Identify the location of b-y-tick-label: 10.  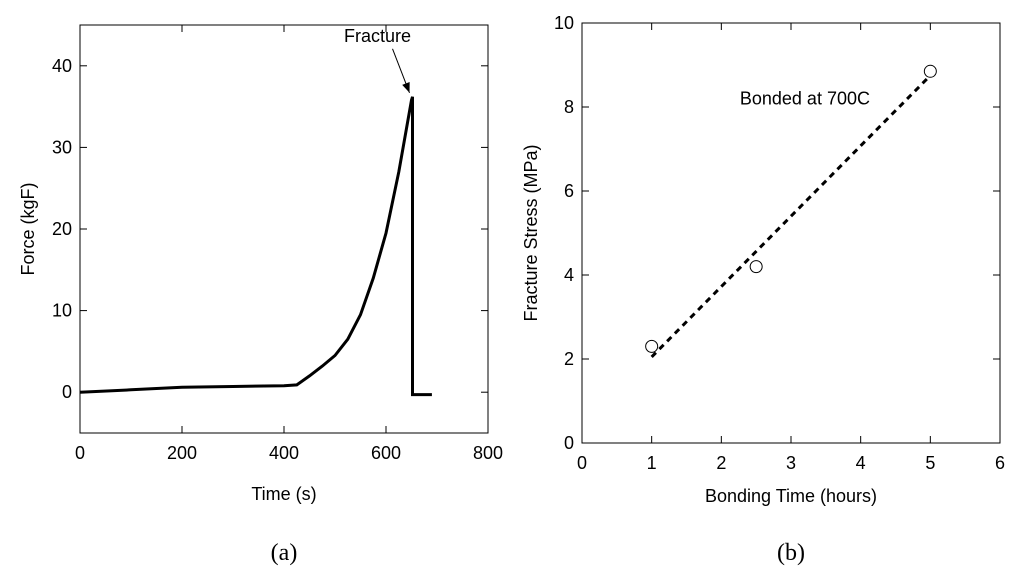
(564, 23).